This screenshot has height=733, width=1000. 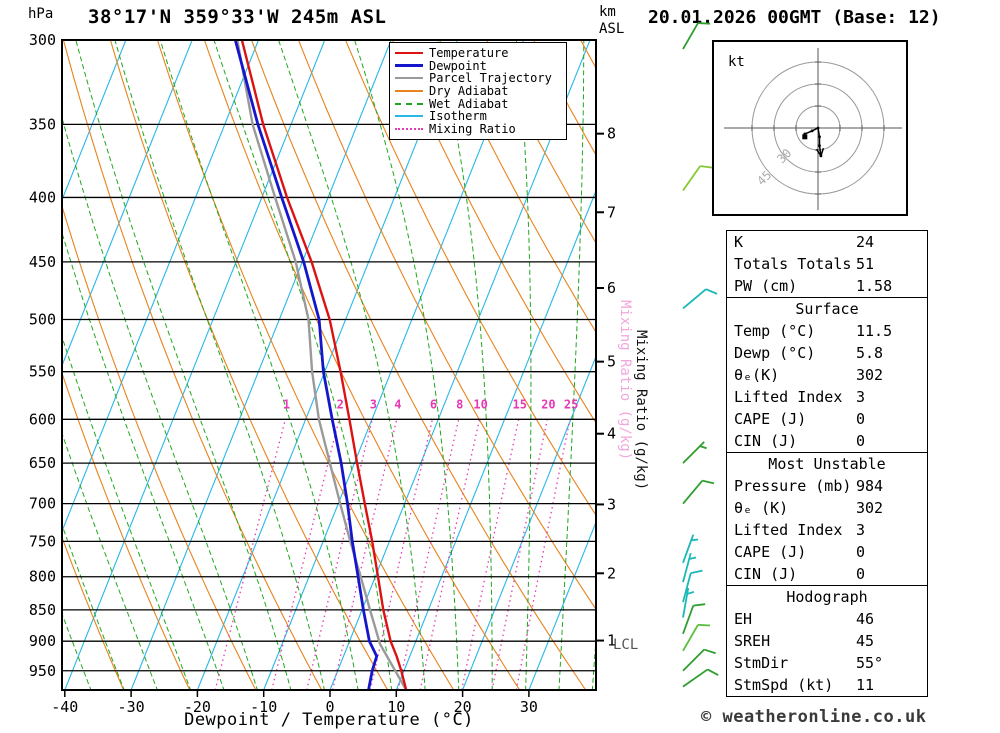 What do you see at coordinates (329, 707) in the screenshot?
I see `svg-text: 0` at bounding box center [329, 707].